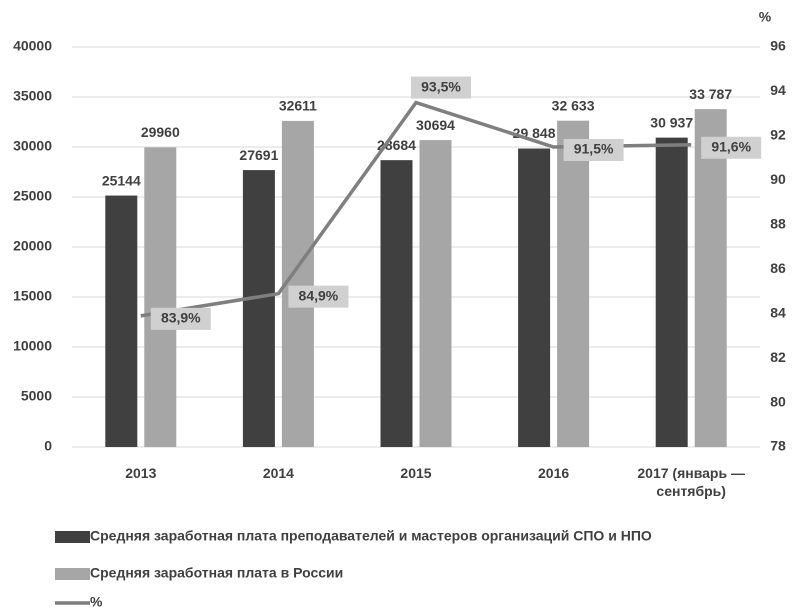 The width and height of the screenshot is (801, 611). What do you see at coordinates (435, 125) in the screenshot?
I see `data-label: 30694` at bounding box center [435, 125].